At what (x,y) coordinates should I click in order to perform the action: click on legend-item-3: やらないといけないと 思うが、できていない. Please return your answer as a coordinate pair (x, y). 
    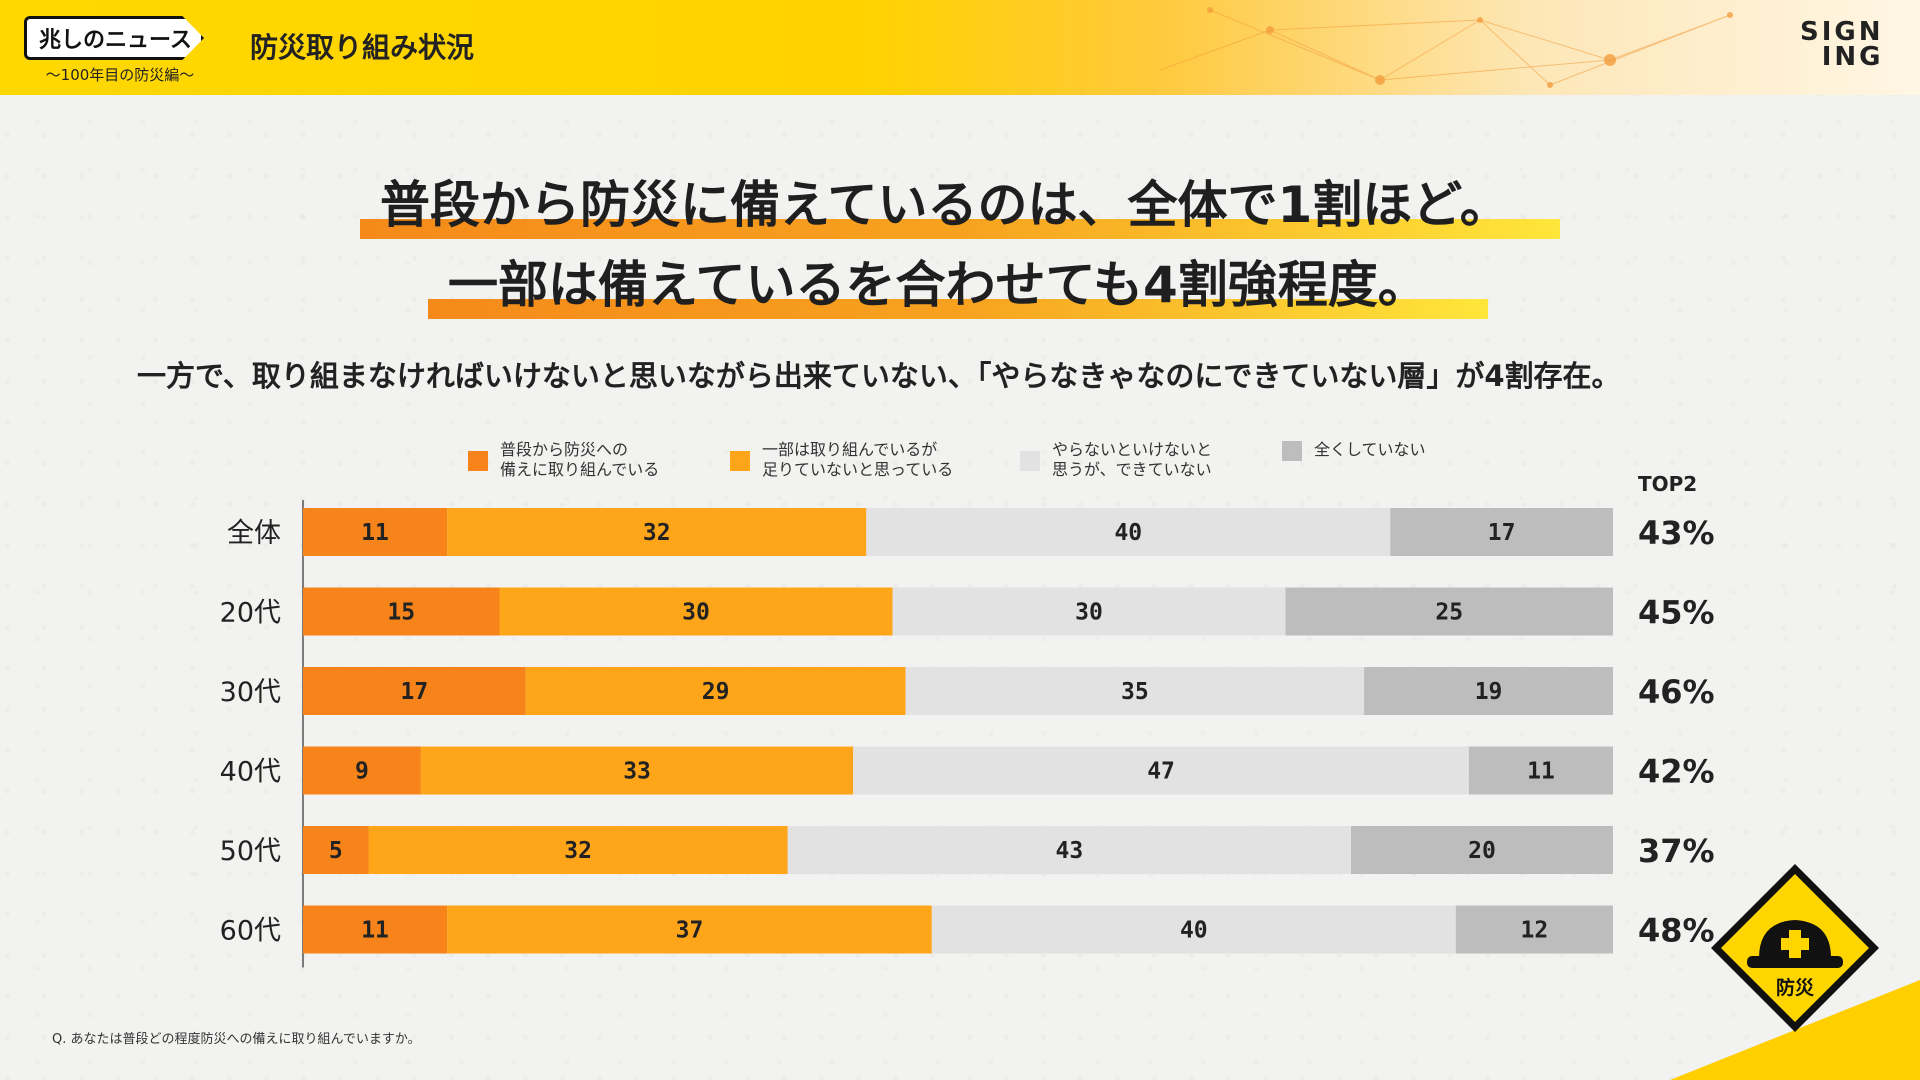
    Looking at the image, I should click on (1116, 460).